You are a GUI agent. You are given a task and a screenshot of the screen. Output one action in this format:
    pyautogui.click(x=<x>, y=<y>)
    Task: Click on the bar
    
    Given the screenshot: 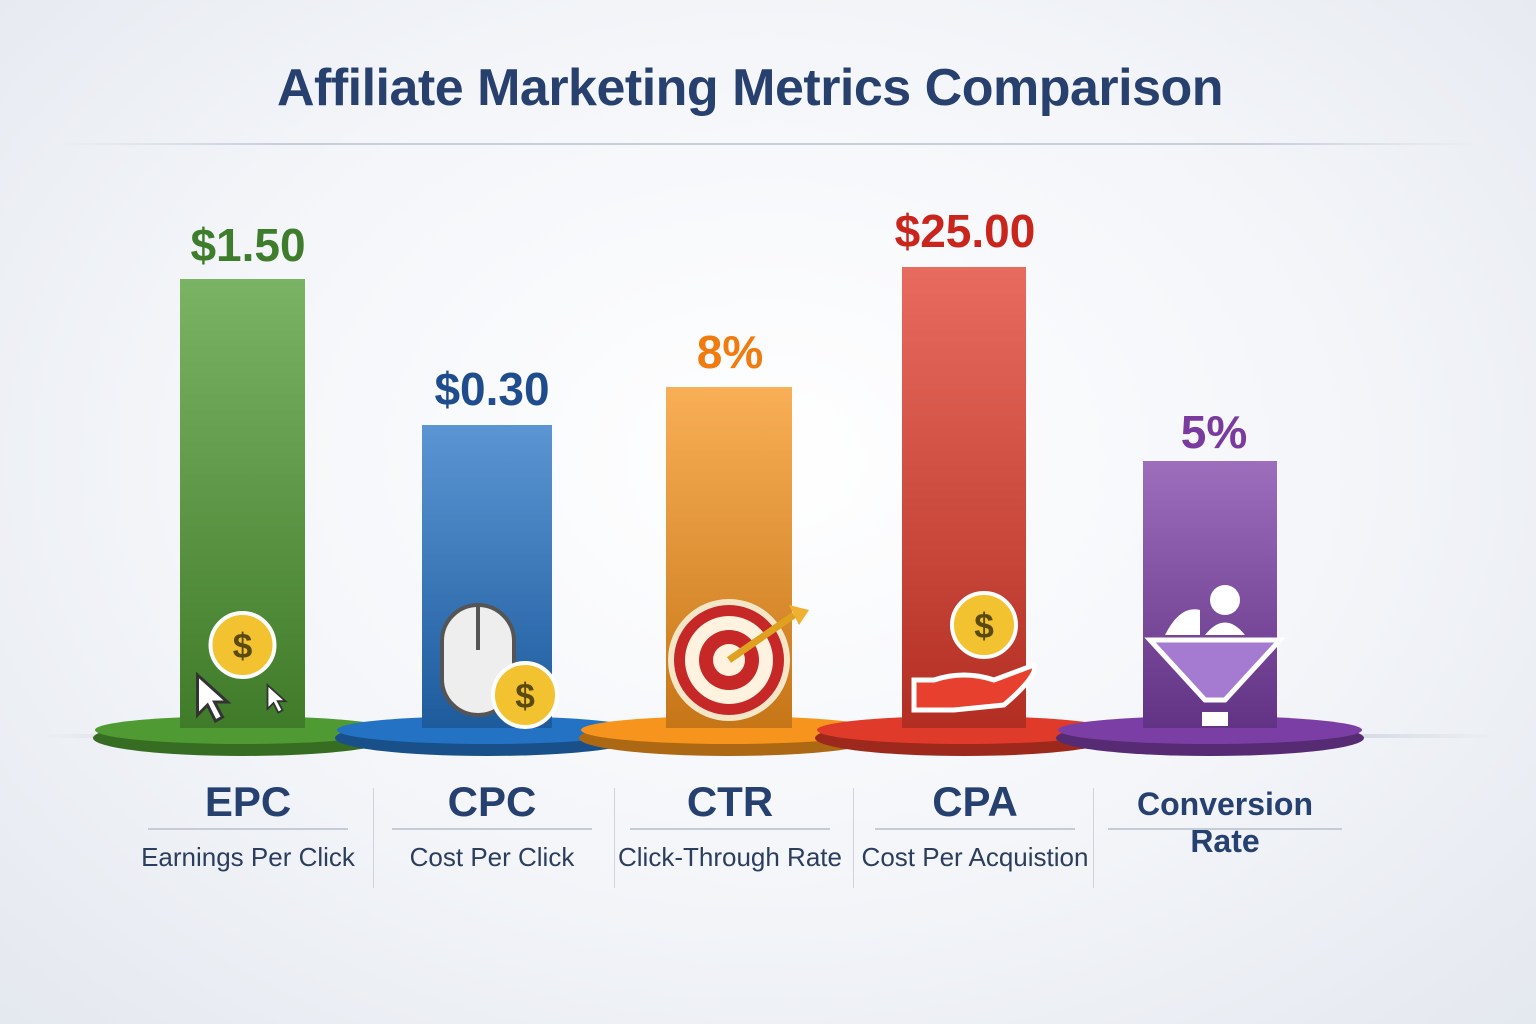 What is the action you would take?
    pyautogui.click(x=964, y=497)
    